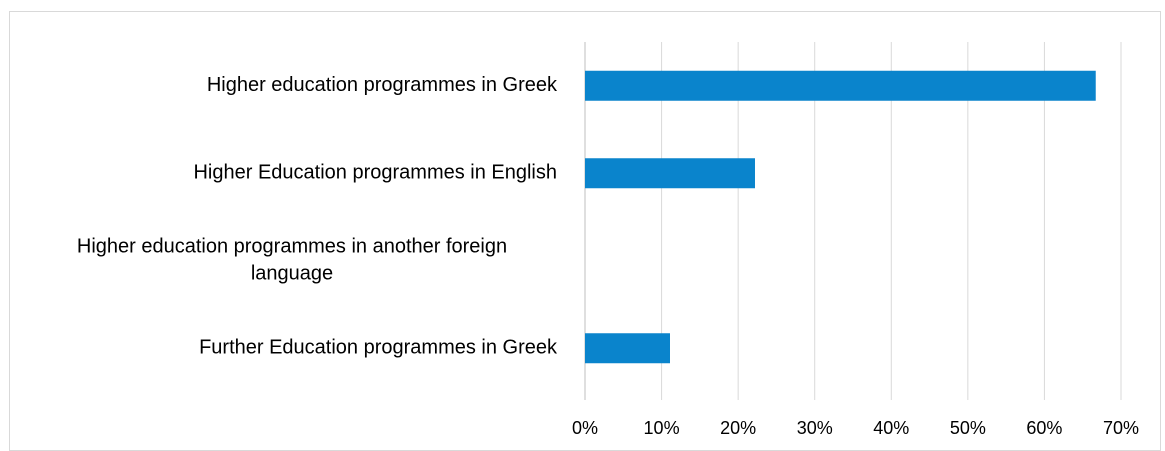 The height and width of the screenshot is (451, 1165). Describe the element at coordinates (815, 428) in the screenshot. I see `x-tick-label: 30%` at that location.